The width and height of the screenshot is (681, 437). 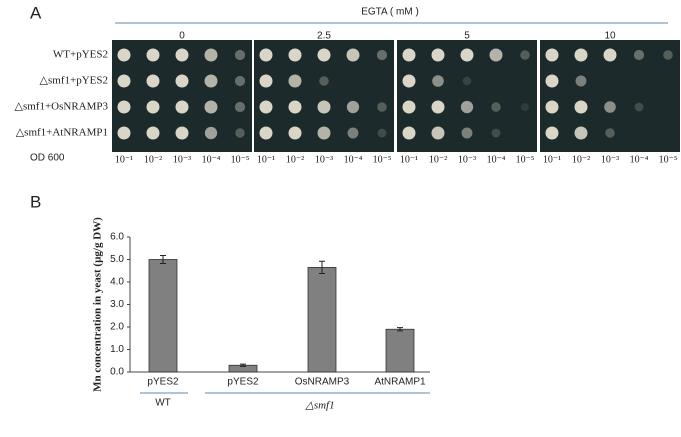 What do you see at coordinates (98, 304) in the screenshot?
I see `y-axis-label: Mn concentration in yeast (µg/g DW)` at bounding box center [98, 304].